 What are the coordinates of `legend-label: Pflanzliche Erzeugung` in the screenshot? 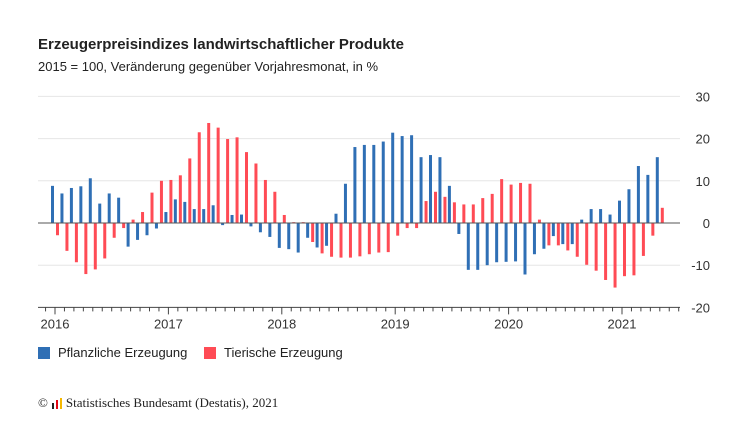 It's located at (123, 352).